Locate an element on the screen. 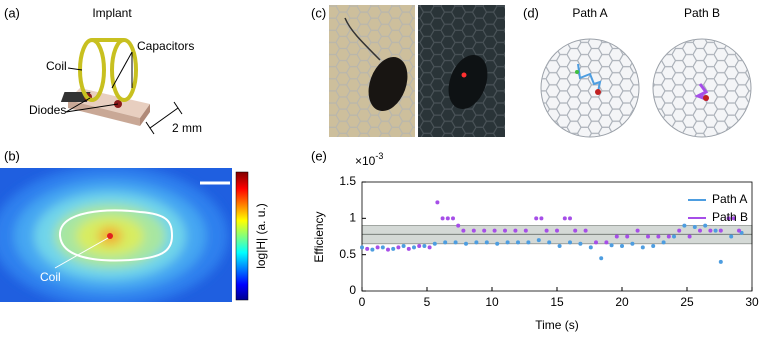  annotation: Diodes is located at coordinates (47, 110).